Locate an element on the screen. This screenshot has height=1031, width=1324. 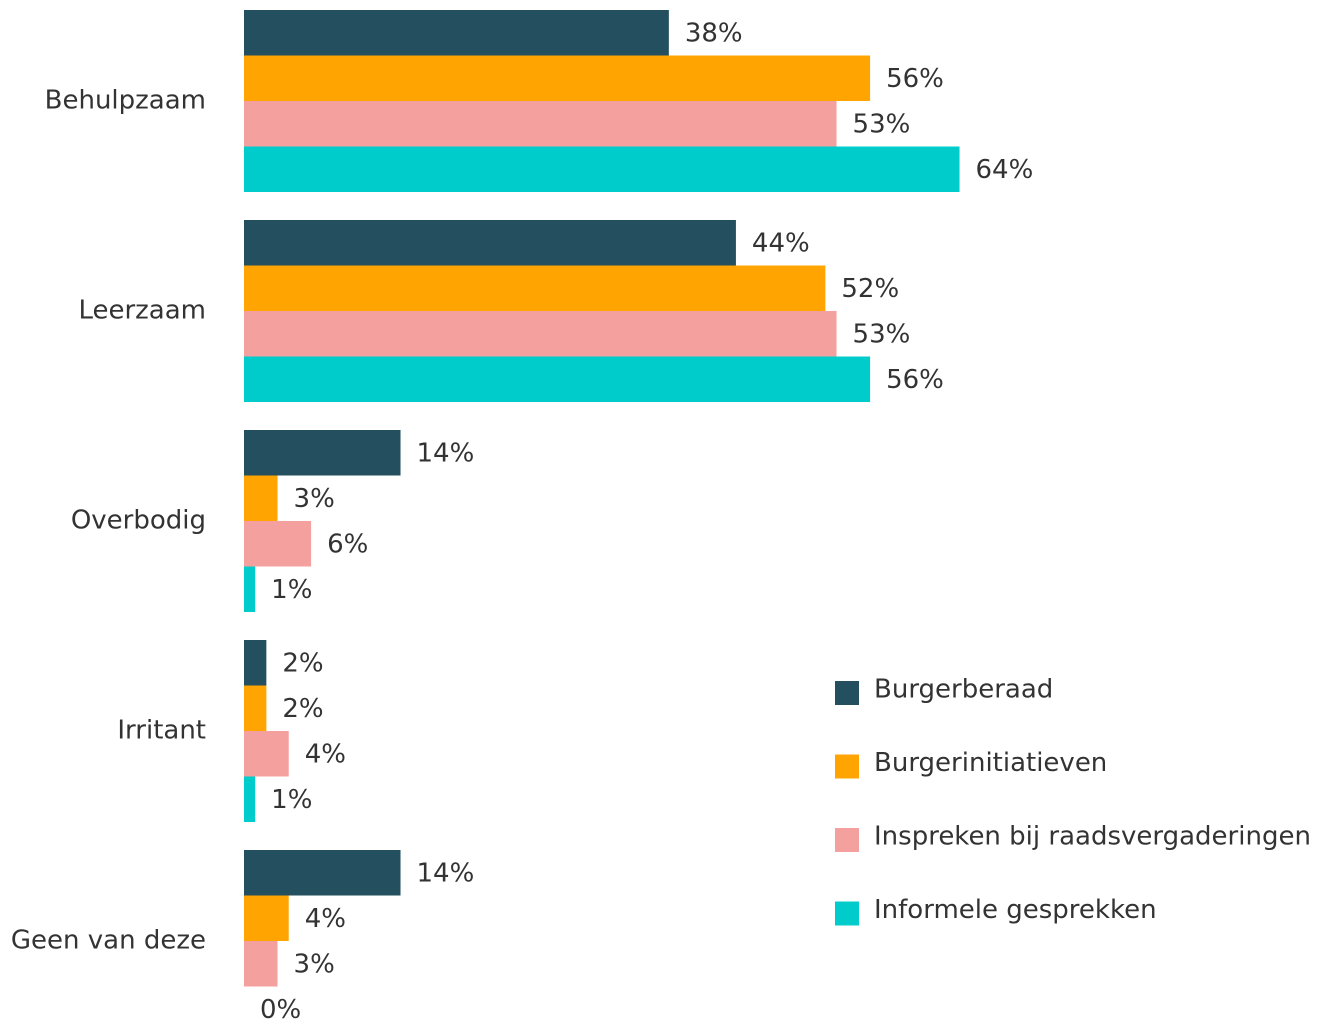
category-label: Irritant is located at coordinates (161, 731).